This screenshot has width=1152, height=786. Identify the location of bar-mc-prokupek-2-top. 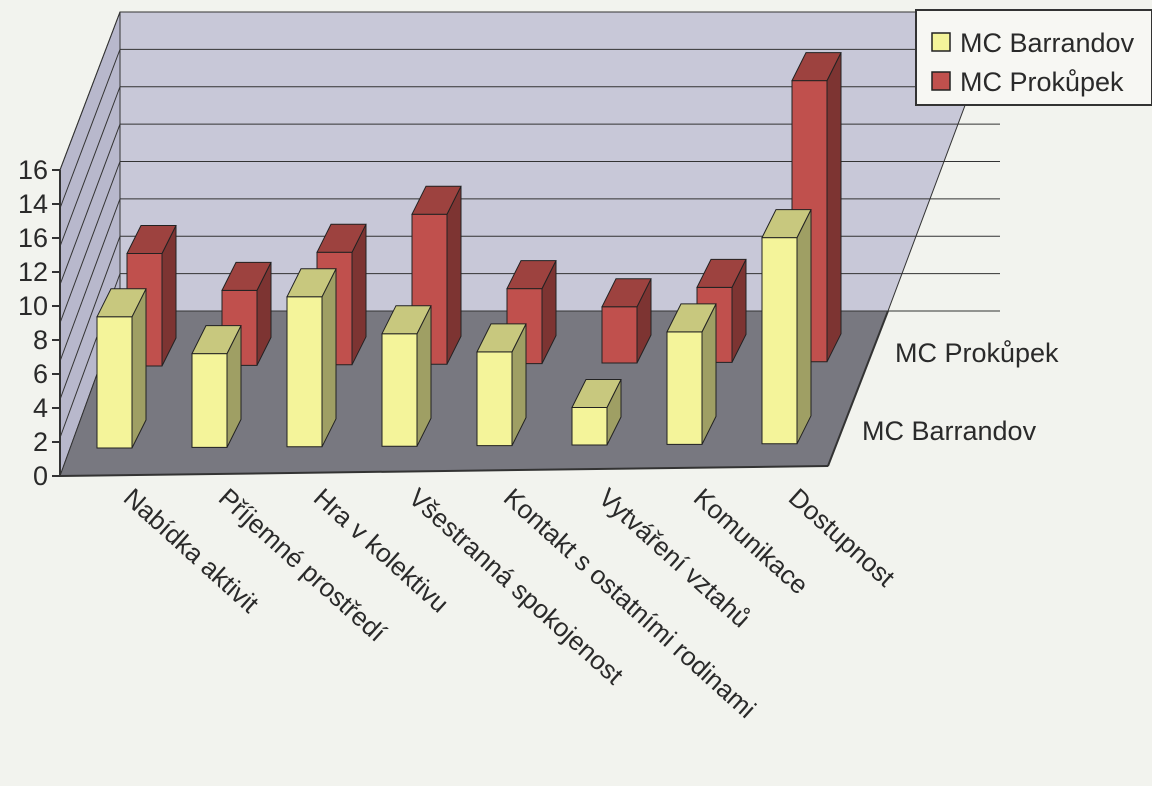
(341, 238).